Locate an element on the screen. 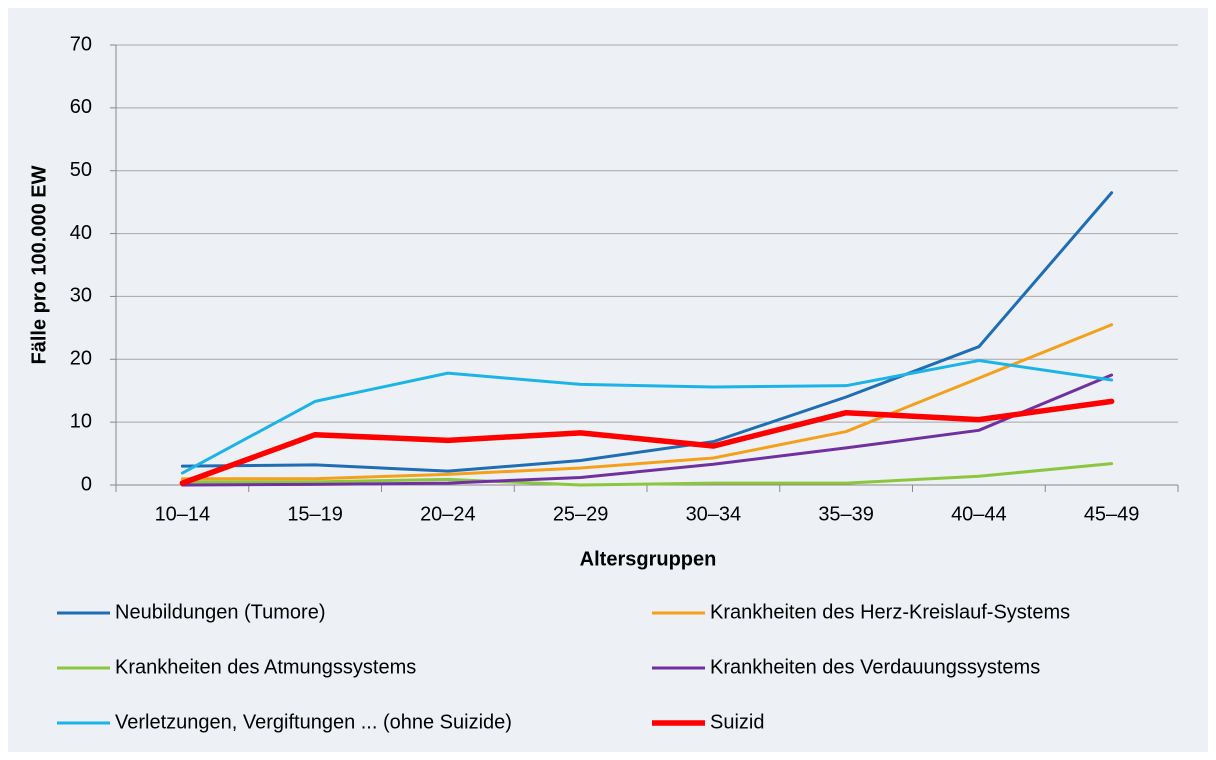 This screenshot has height=760, width=1216. x-tick-label: 20–24 is located at coordinates (448, 514).